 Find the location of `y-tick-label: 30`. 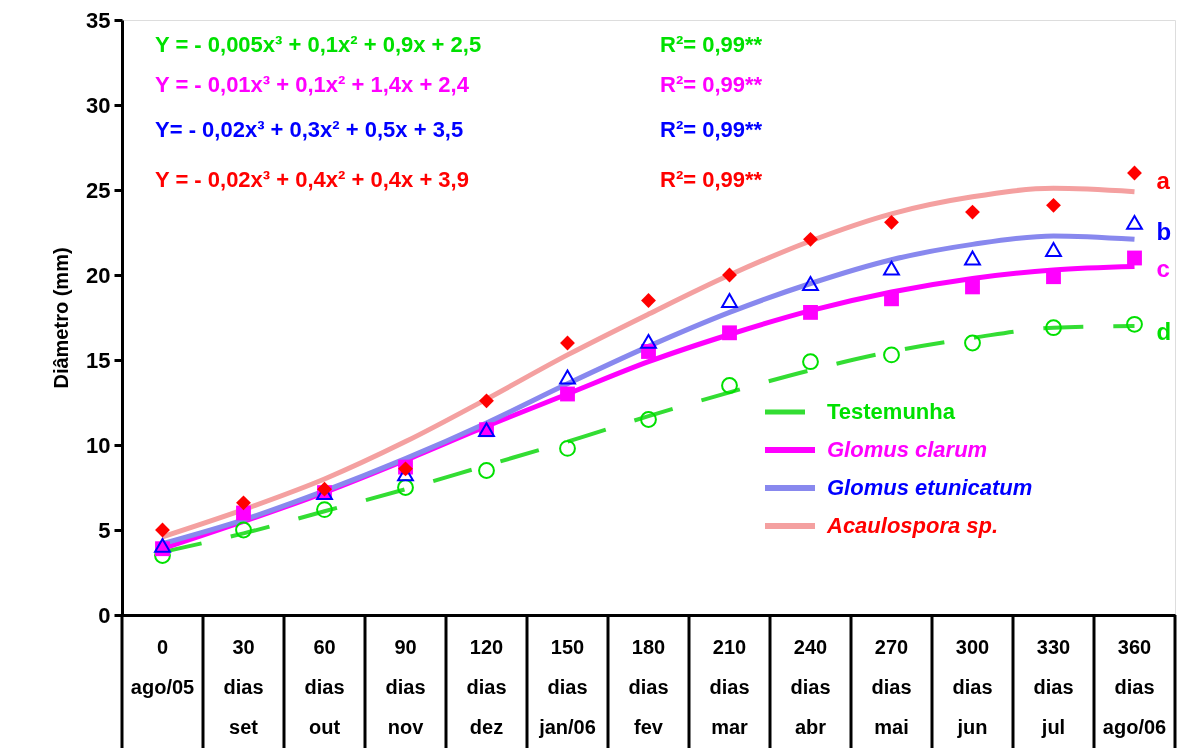

y-tick-label: 30 is located at coordinates (98, 105).